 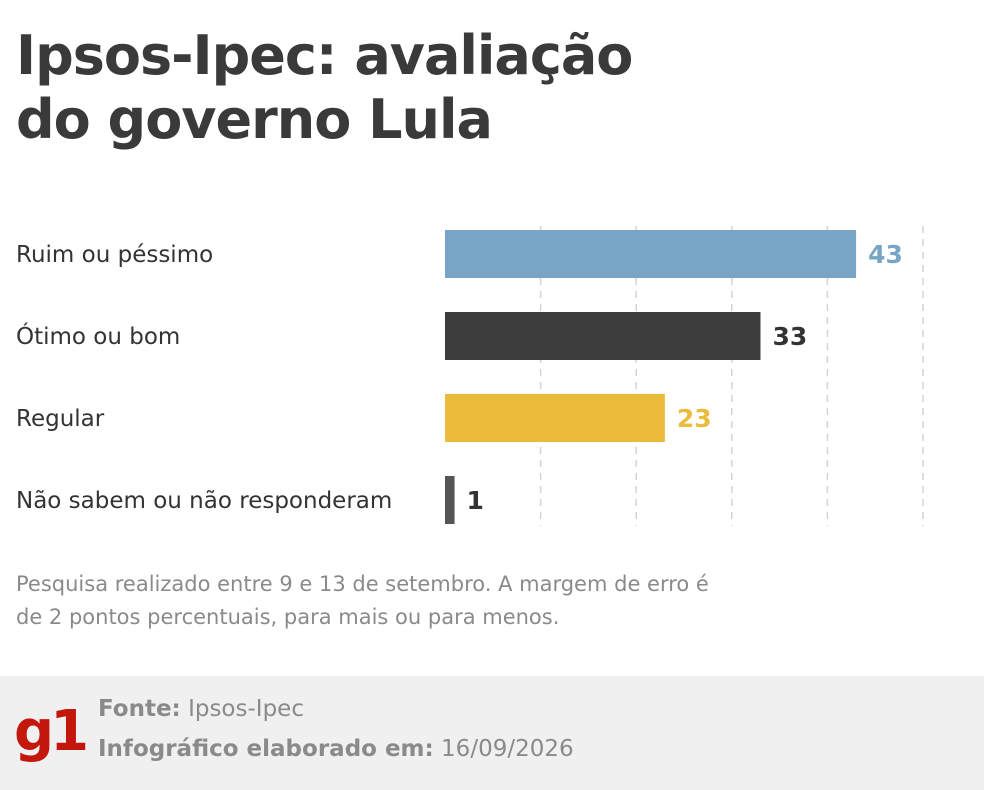 I want to click on date-value: 16/09/2026, so click(x=507, y=749).